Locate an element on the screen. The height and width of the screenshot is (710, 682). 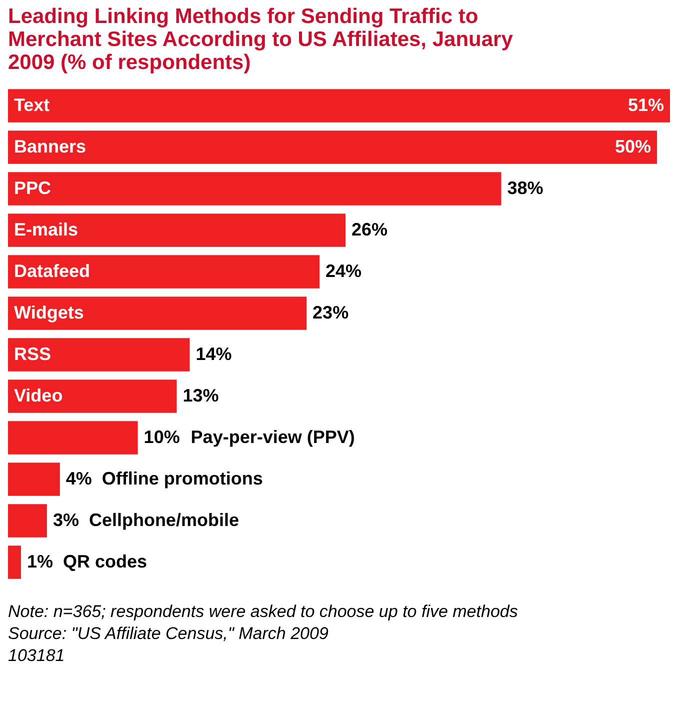
data-label: 51% is located at coordinates (646, 104).